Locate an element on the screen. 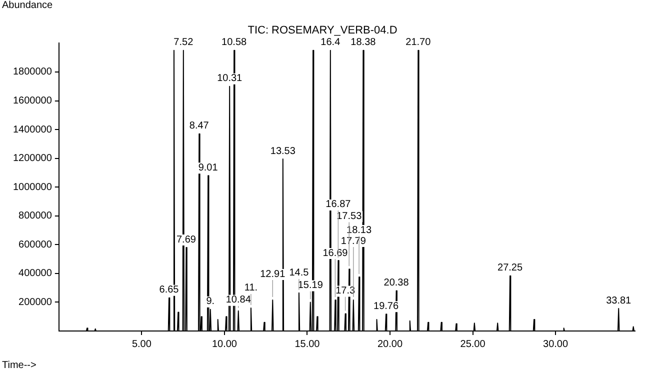  annotation: 7.52 is located at coordinates (184, 42).